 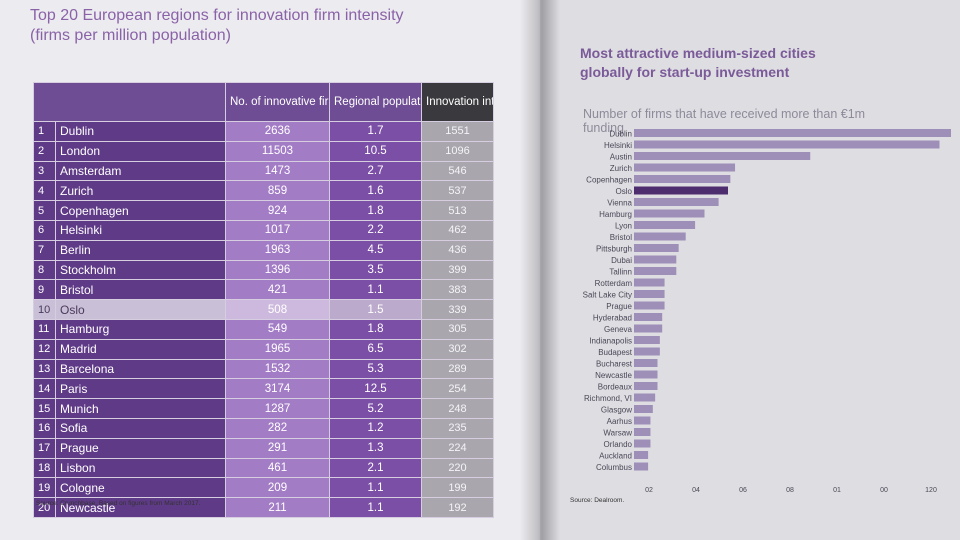 What do you see at coordinates (277, 329) in the screenshot?
I see `firms-cell: 549` at bounding box center [277, 329].